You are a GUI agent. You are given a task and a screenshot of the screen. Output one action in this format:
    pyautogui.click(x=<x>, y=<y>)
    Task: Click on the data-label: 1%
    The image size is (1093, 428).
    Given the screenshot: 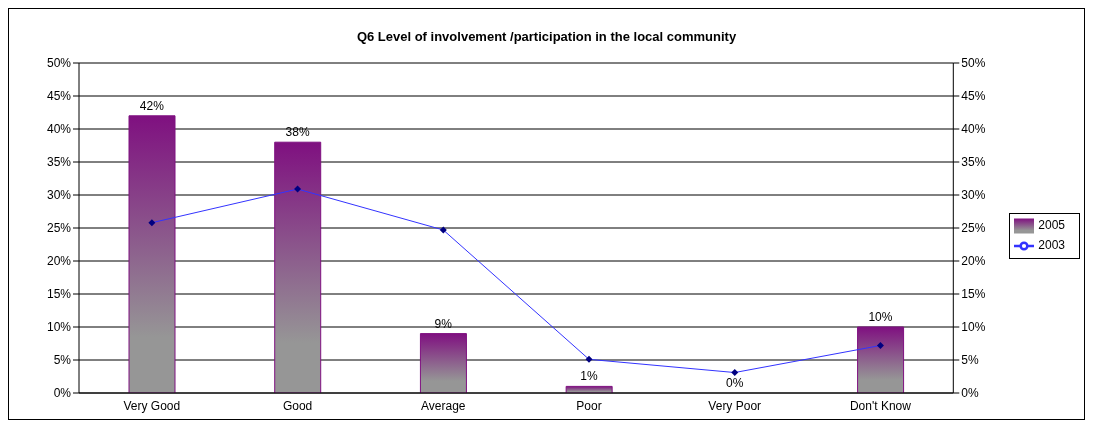 What is the action you would take?
    pyautogui.click(x=589, y=376)
    